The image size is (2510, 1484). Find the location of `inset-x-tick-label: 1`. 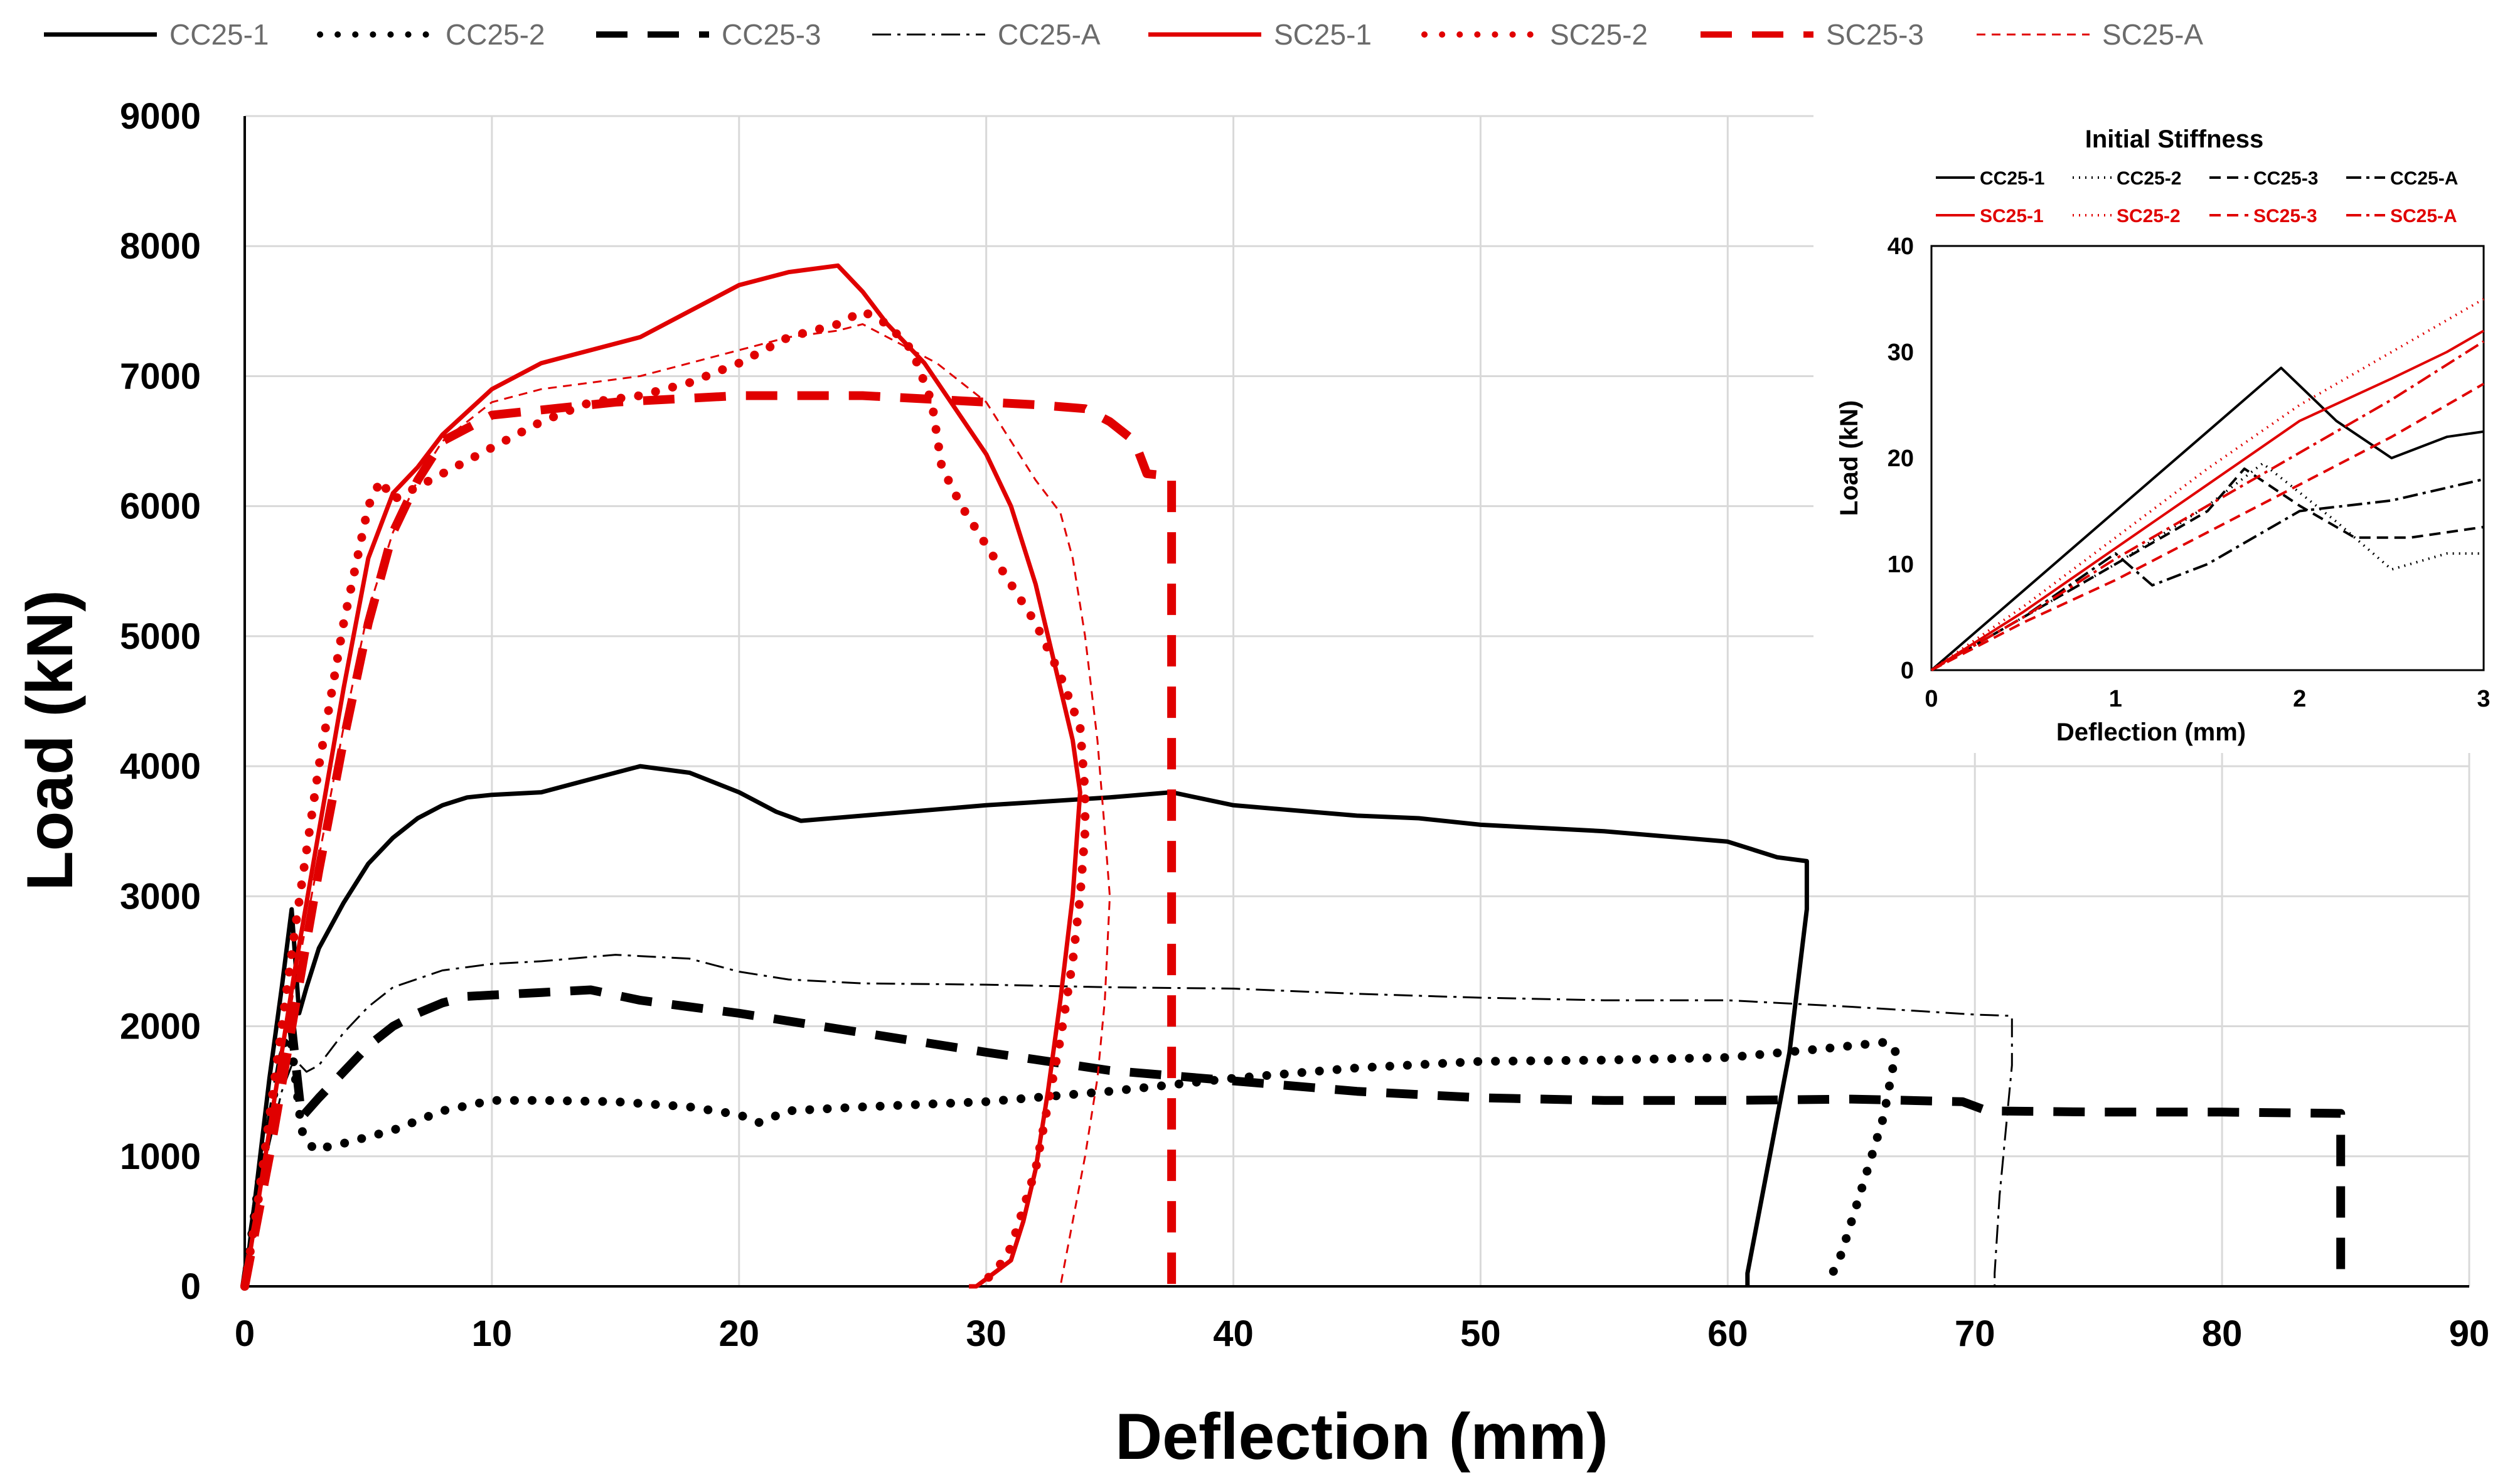

inset-x-tick-label: 1 is located at coordinates (2115, 699).